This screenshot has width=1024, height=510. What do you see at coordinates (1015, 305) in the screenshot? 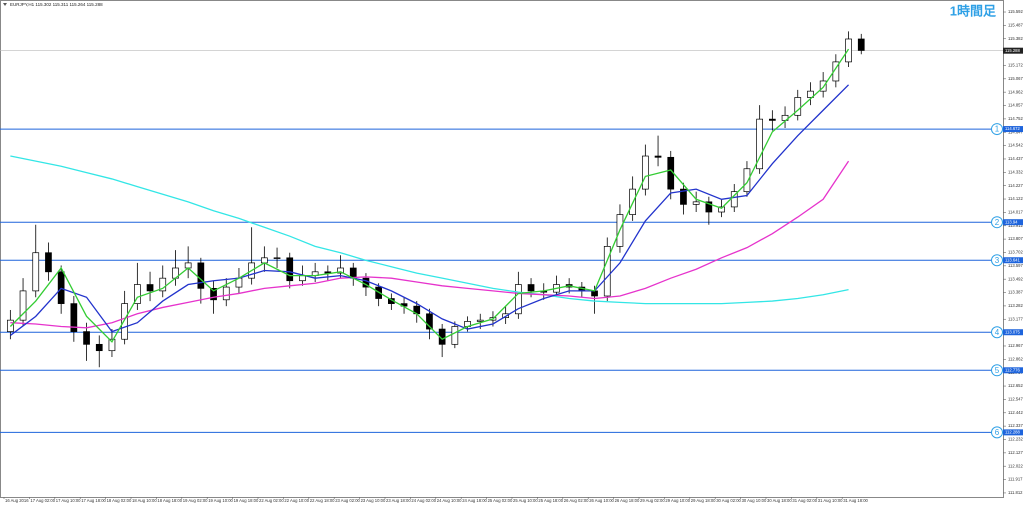
I see `y-tick-label: 113.282` at bounding box center [1015, 305].